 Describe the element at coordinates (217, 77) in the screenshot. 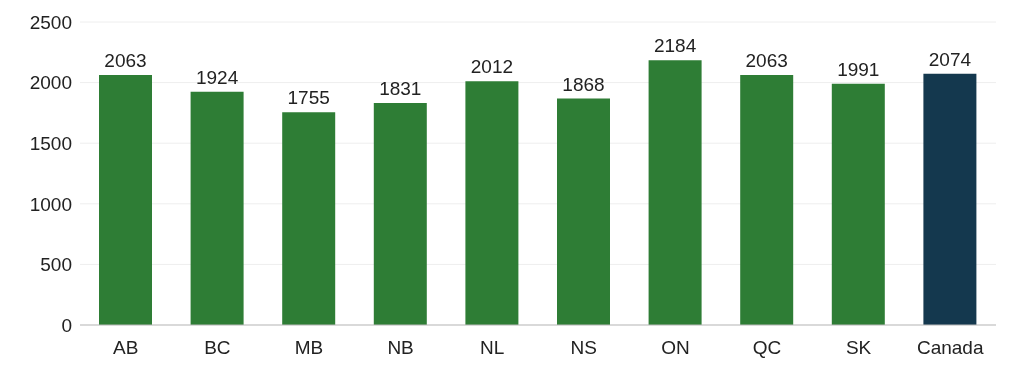

I see `data-label: 1924` at that location.